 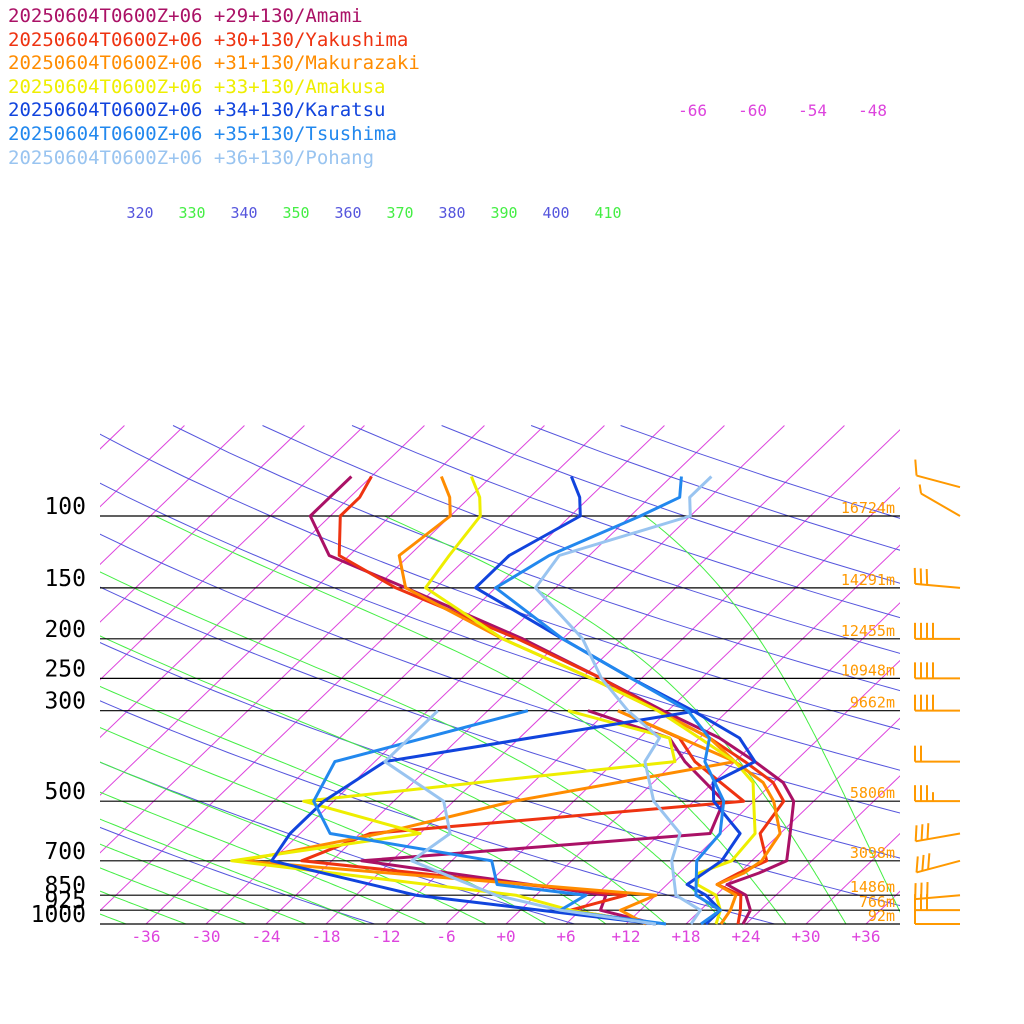 I want to click on legend-entry-amakusa: 20250604T0600Z+06 +33+130/Amakusa, so click(x=197, y=86).